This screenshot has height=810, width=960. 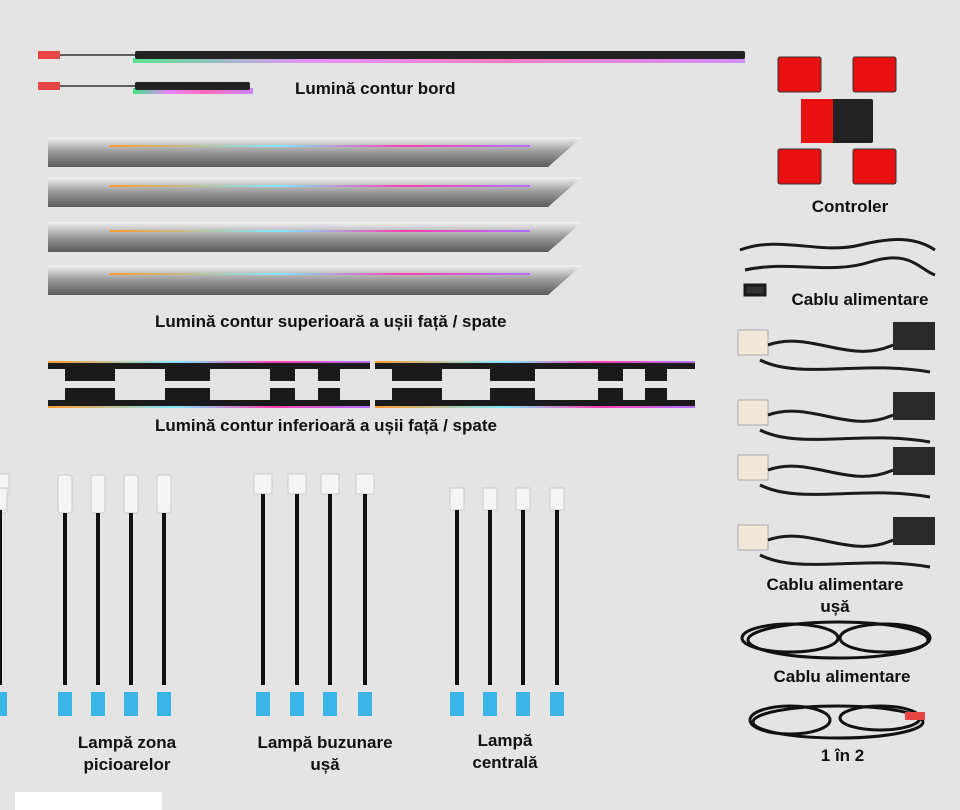 What do you see at coordinates (325, 764) in the screenshot?
I see `label-pocket-line2: ușă` at bounding box center [325, 764].